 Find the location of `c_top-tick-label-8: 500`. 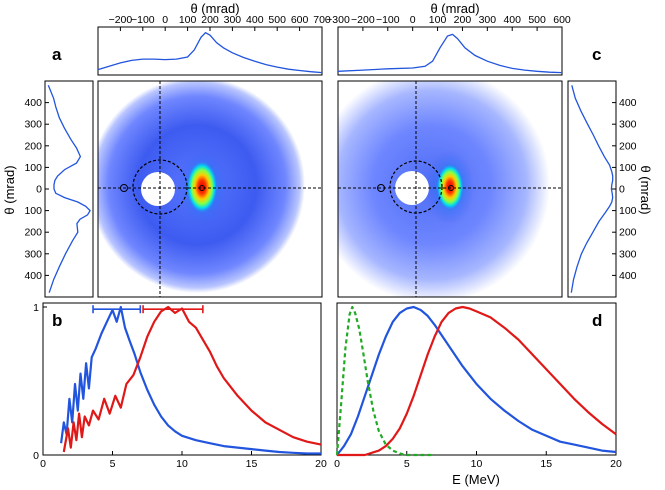

c_top-tick-label-8: 500 is located at coordinates (537, 20).